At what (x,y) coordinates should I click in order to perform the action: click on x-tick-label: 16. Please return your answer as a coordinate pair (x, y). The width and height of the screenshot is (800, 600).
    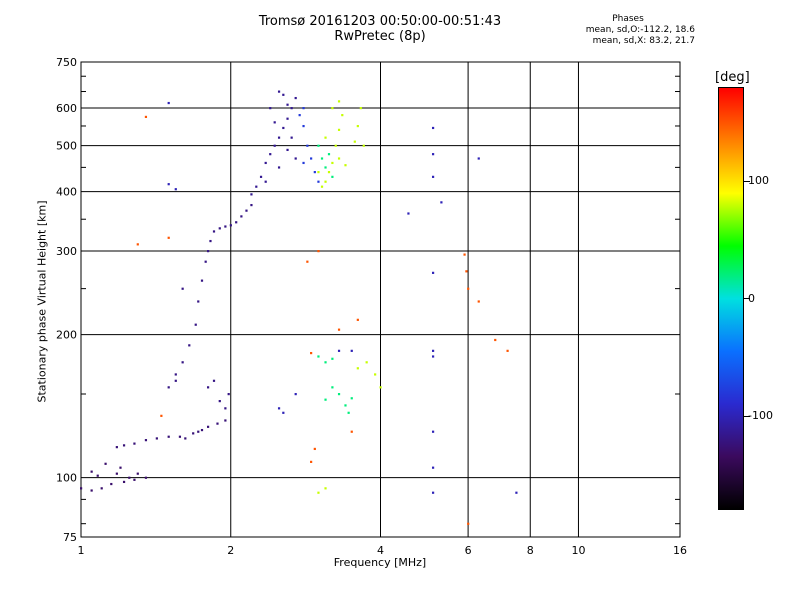
    Looking at the image, I should click on (680, 550).